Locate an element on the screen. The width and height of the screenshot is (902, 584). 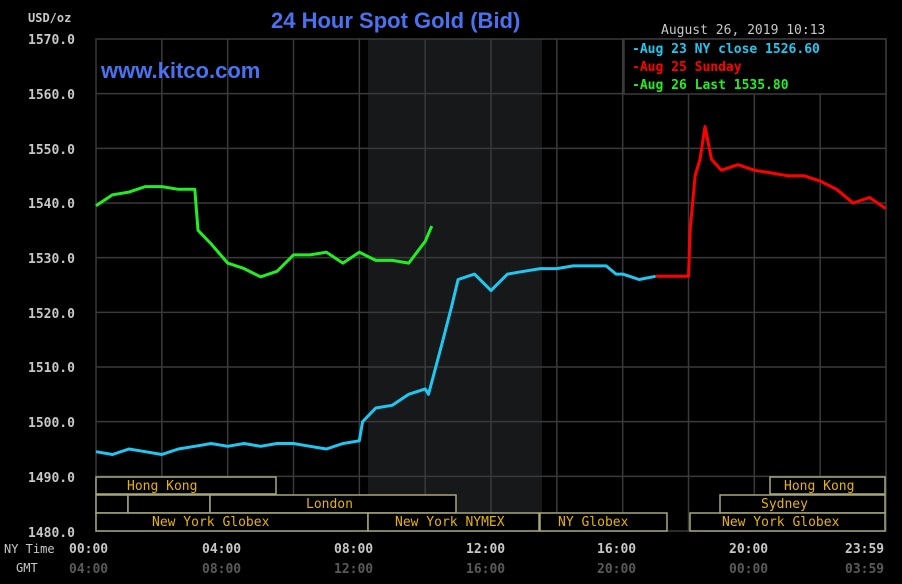
y-tick: 1480.0 is located at coordinates (51, 533).